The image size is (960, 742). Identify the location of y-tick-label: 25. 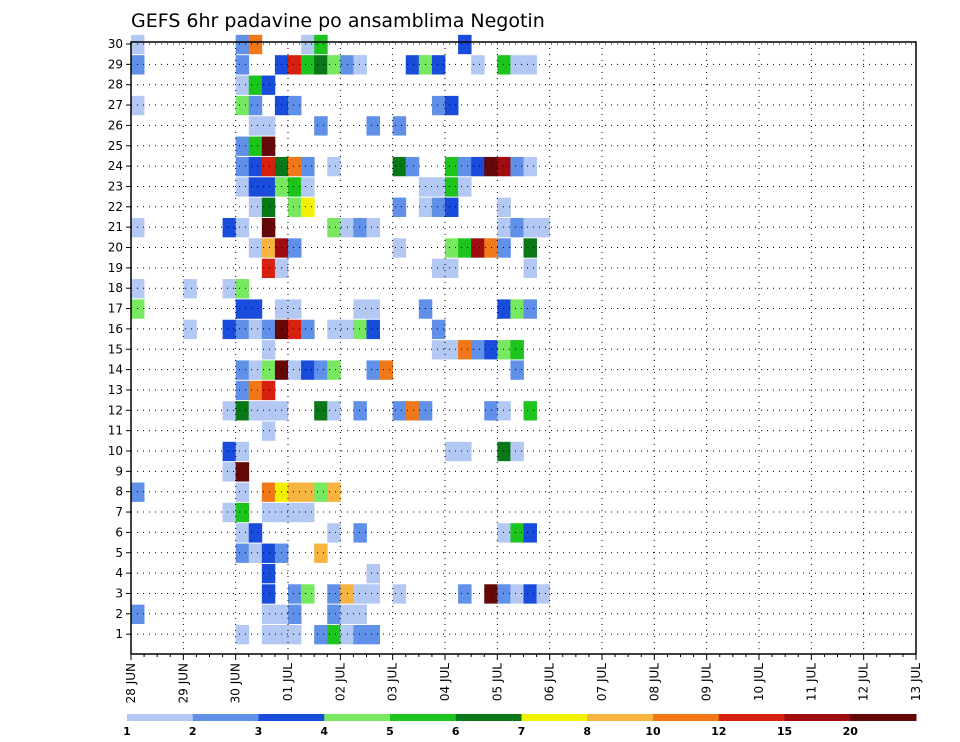
(115, 146).